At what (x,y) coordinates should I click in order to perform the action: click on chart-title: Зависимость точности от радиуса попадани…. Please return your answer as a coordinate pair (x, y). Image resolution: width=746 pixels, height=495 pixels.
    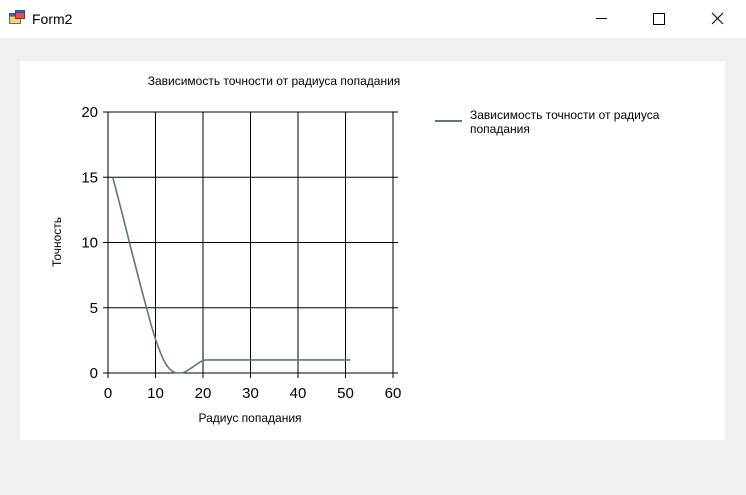
    Looking at the image, I should click on (274, 81).